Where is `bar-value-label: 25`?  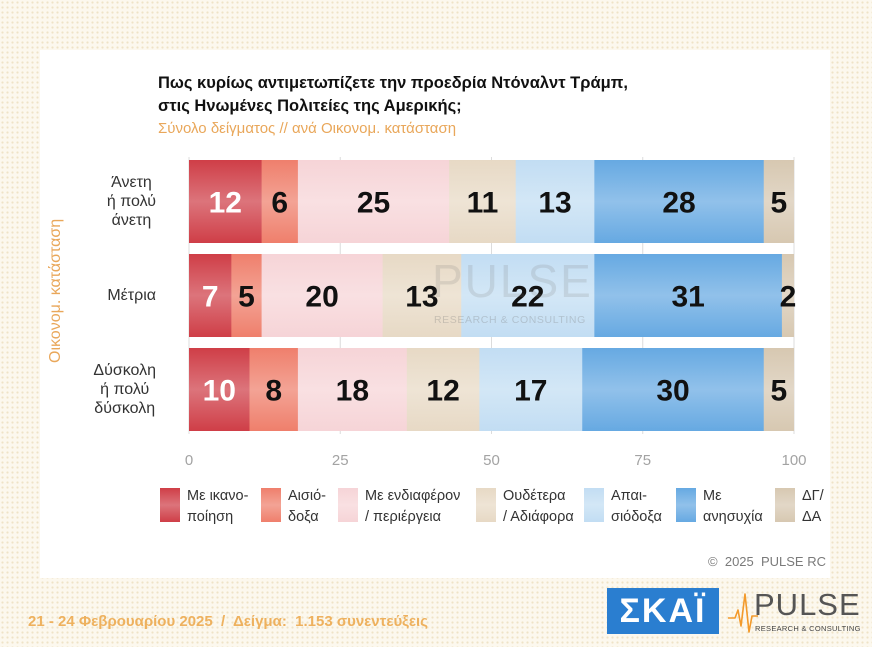
bar-value-label: 25 is located at coordinates (373, 202).